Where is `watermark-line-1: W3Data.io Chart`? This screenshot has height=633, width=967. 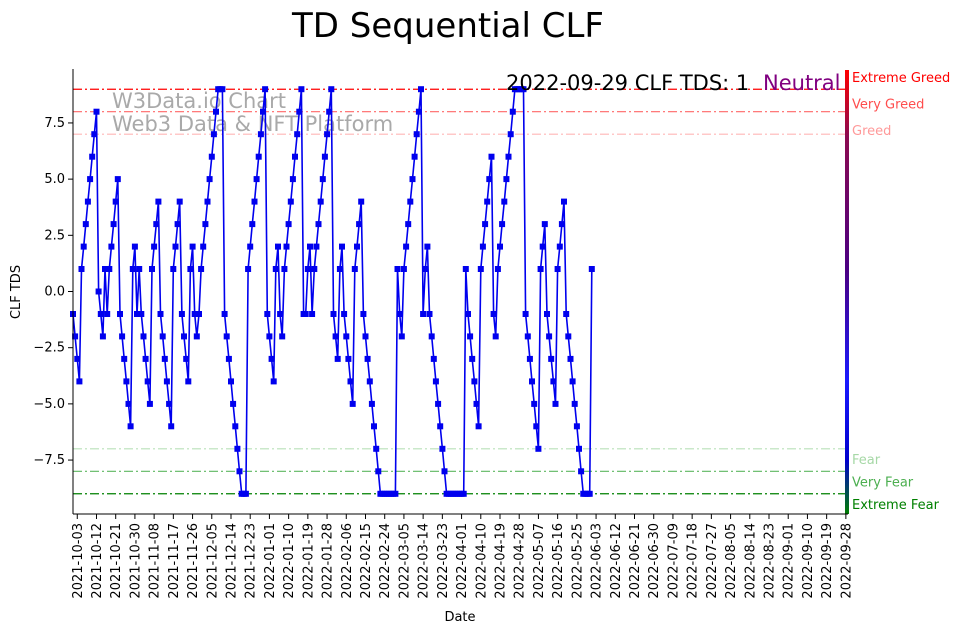
watermark-line-1: W3Data.io Chart is located at coordinates (199, 101).